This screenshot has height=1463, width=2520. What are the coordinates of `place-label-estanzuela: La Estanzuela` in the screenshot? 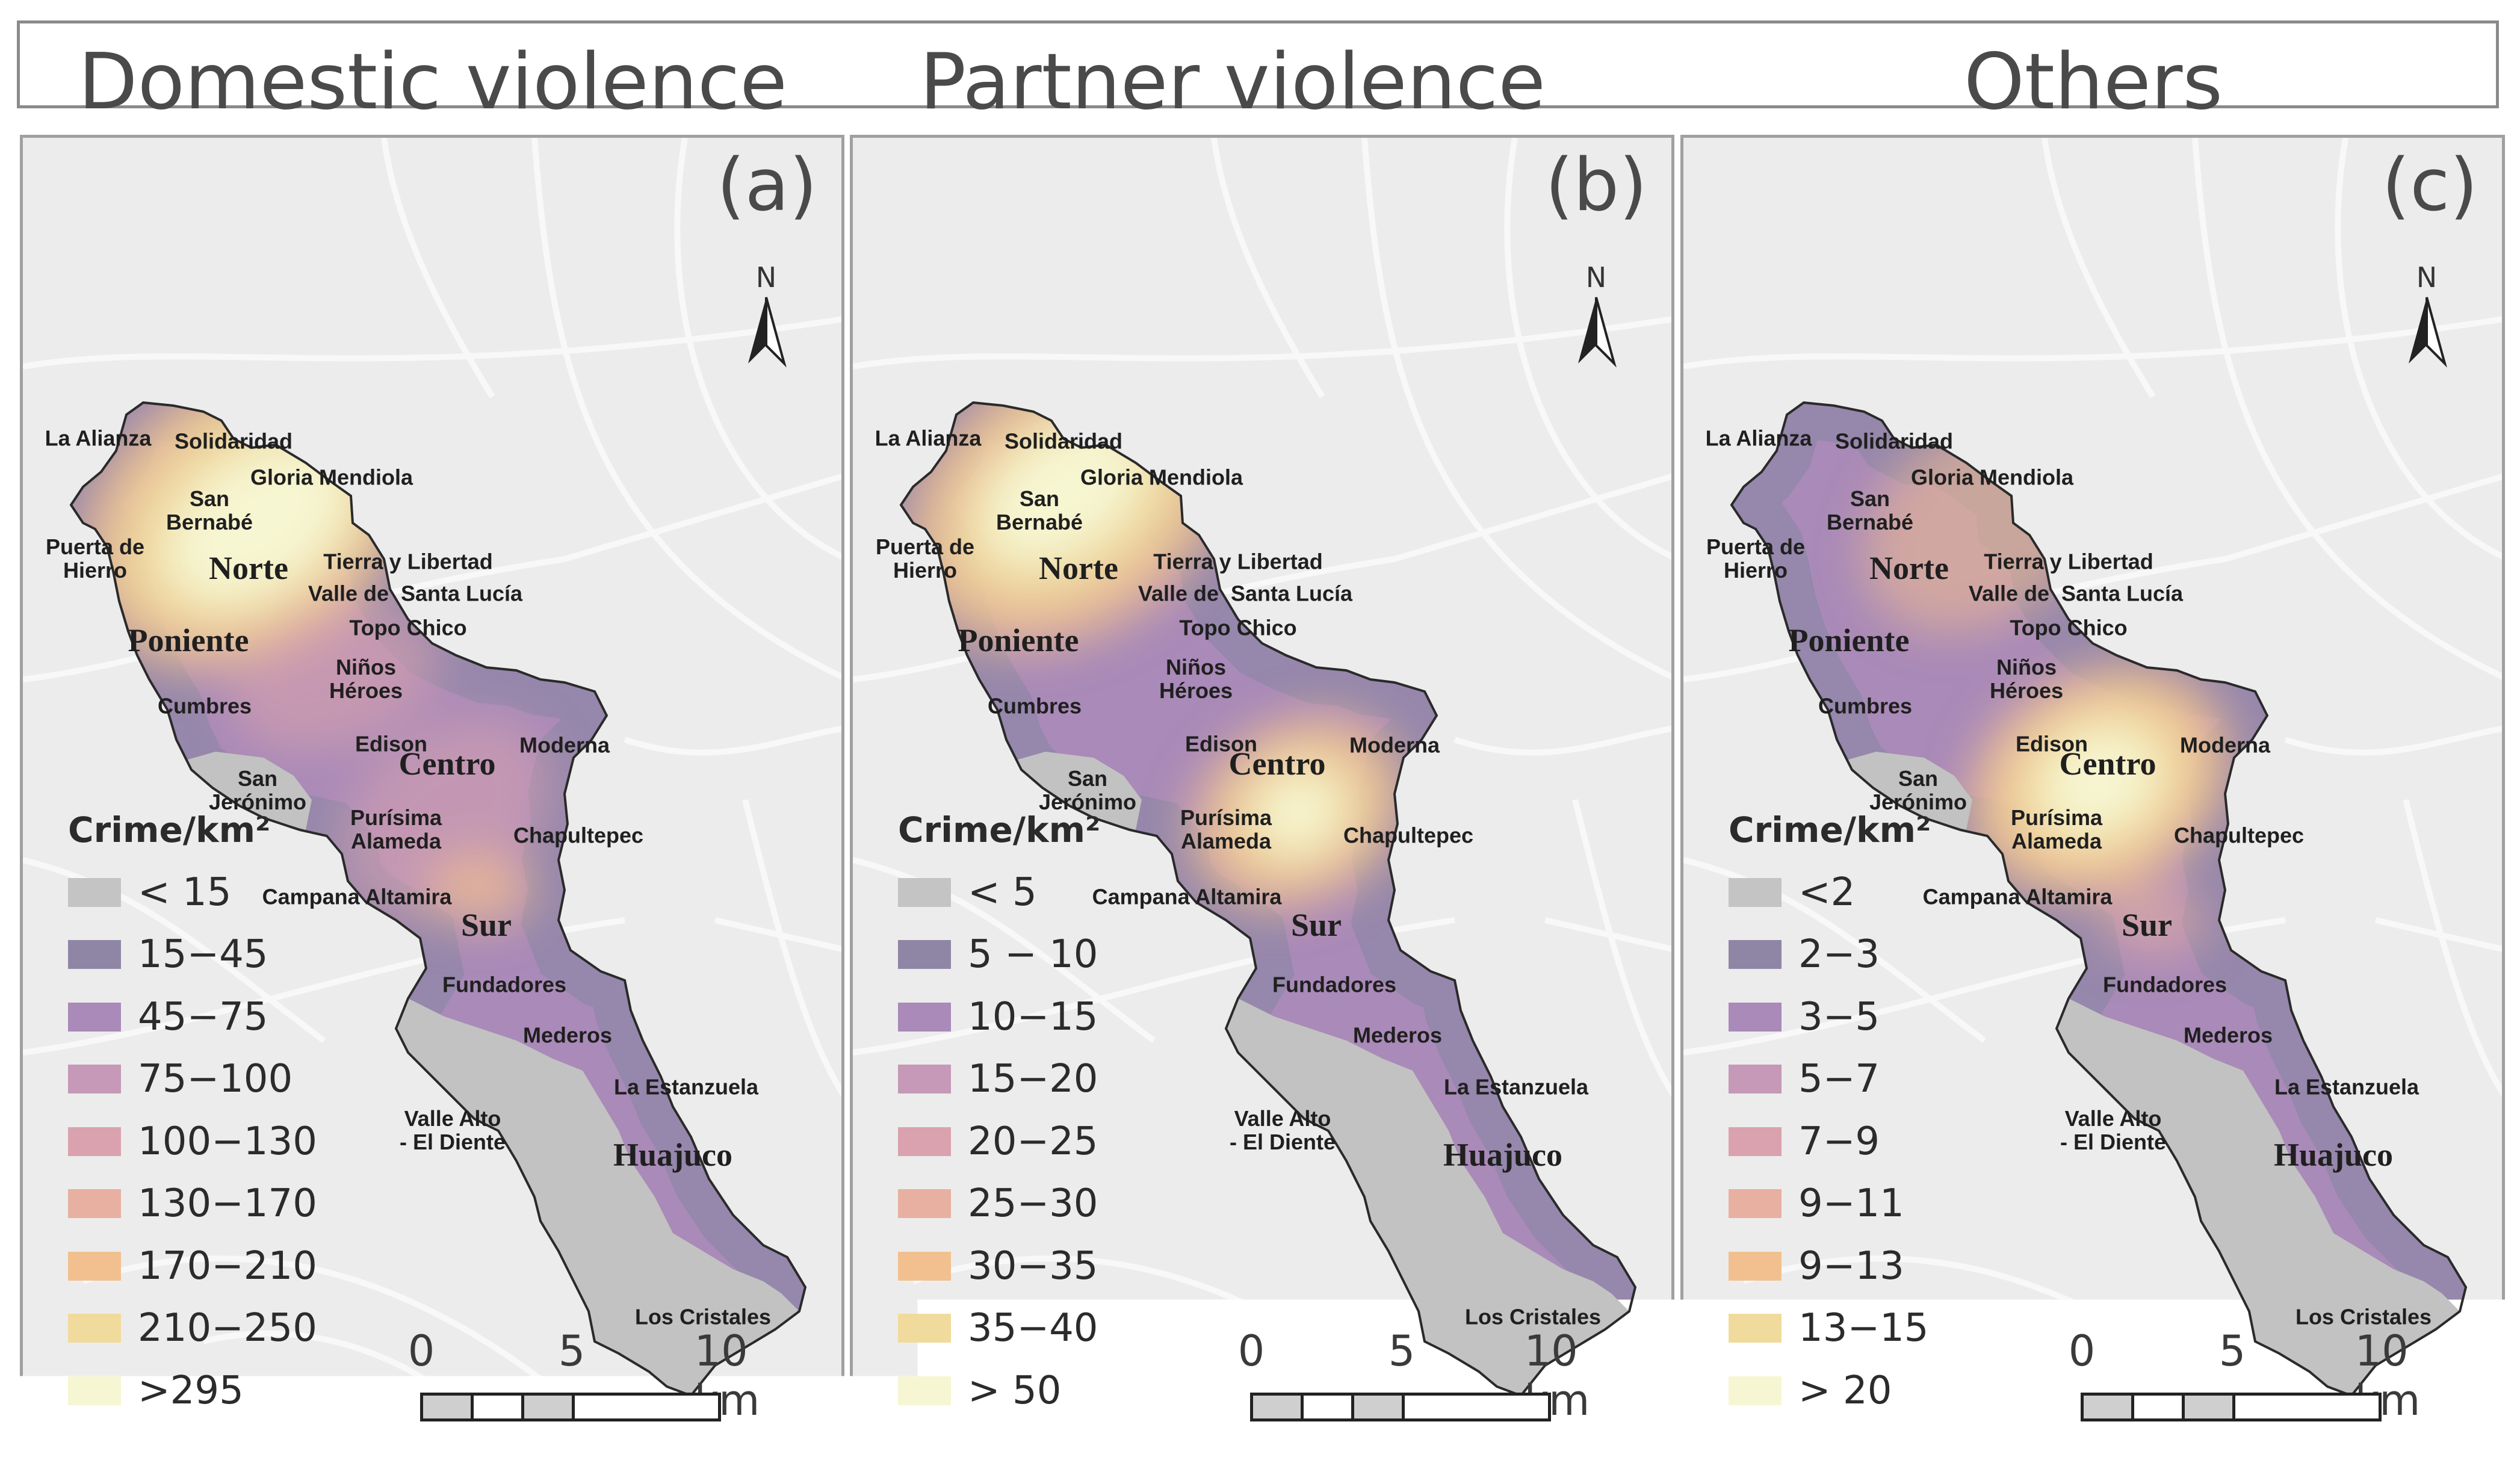 It's located at (2346, 1088).